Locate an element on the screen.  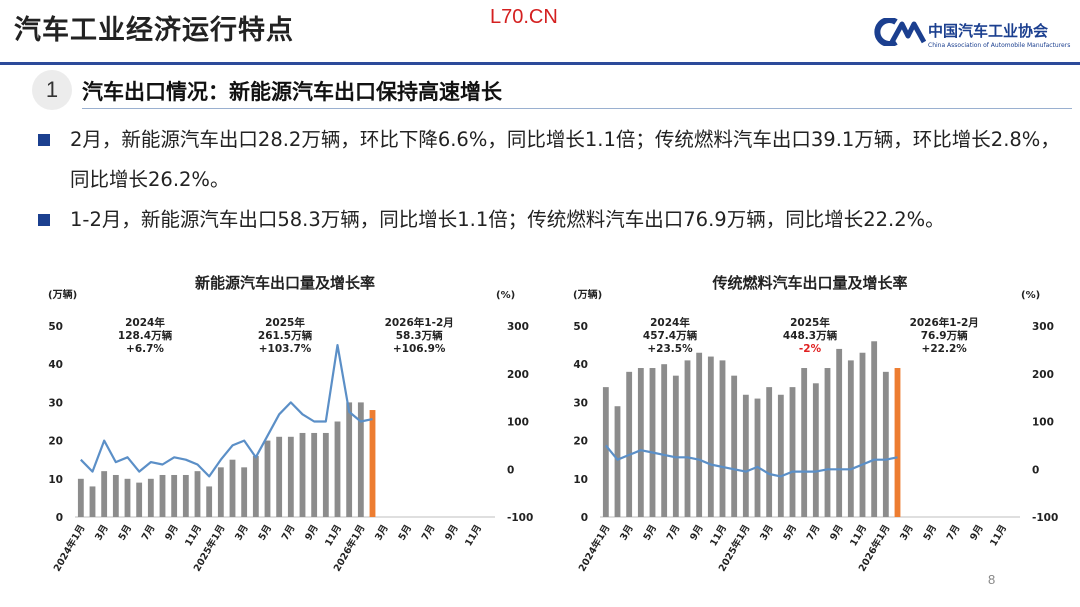
bullet-marker is located at coordinates (44, 220).